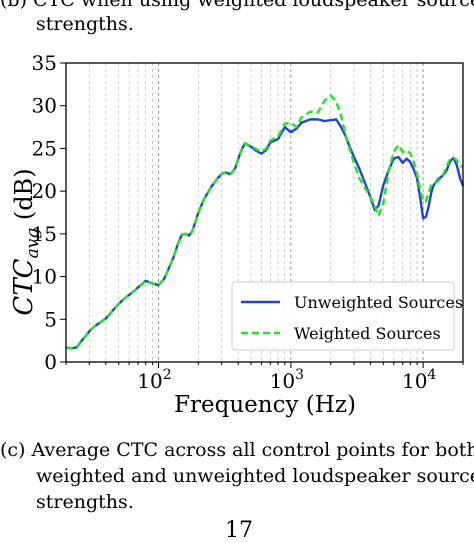 The image size is (474, 543). What do you see at coordinates (419, 380) in the screenshot?
I see `x-tick-label: 10⁴` at bounding box center [419, 380].